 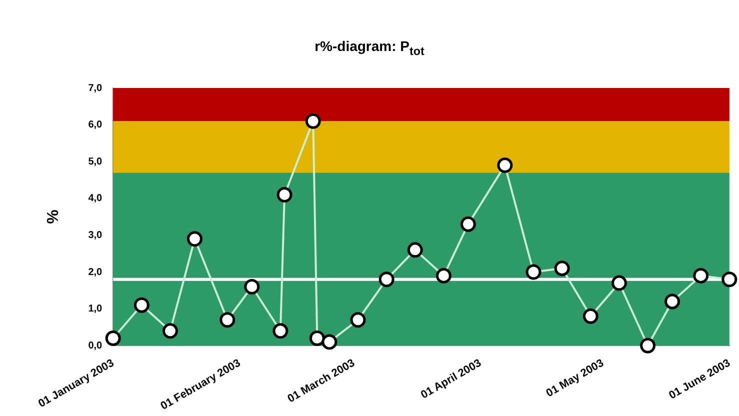 I want to click on y-tick-label: 1,0, so click(x=95, y=309).